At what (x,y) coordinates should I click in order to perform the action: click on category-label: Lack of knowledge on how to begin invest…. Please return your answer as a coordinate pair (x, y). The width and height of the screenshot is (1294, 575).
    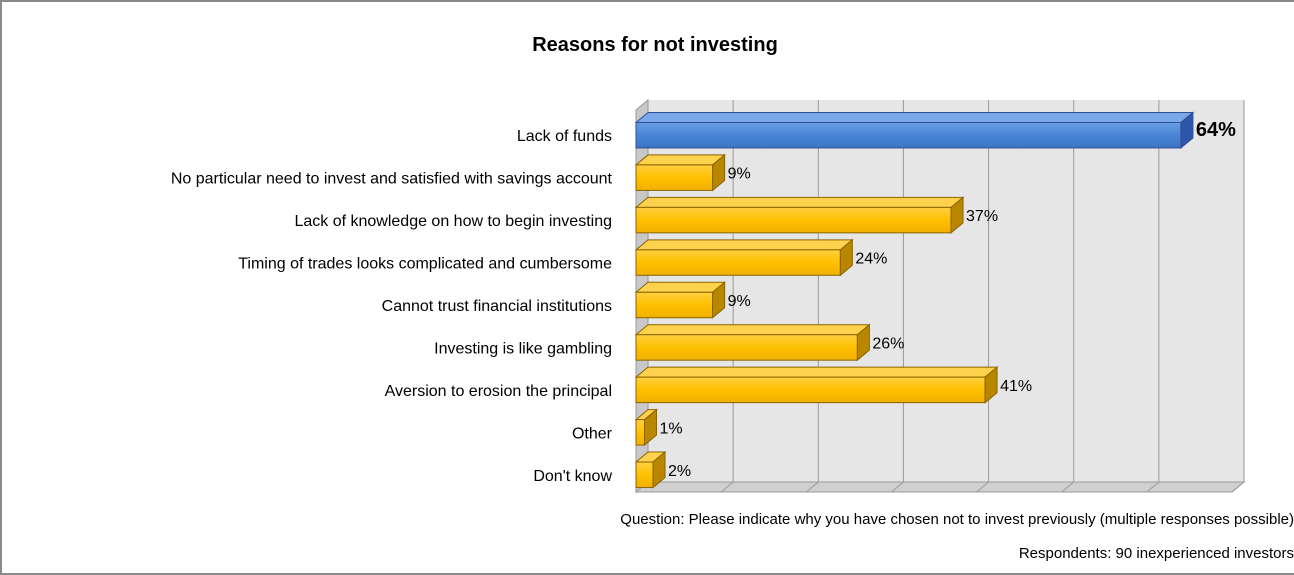
    Looking at the image, I should click on (453, 221).